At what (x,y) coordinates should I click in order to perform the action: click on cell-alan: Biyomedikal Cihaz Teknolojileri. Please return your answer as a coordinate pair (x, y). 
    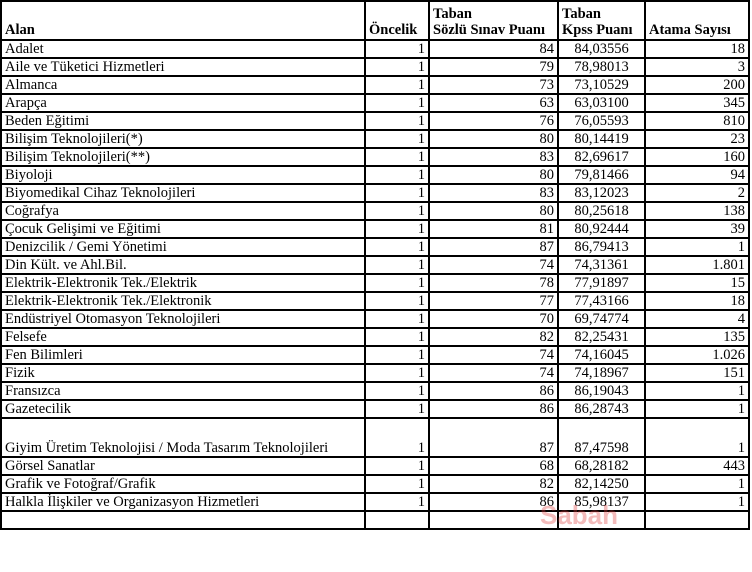
    Looking at the image, I should click on (183, 193).